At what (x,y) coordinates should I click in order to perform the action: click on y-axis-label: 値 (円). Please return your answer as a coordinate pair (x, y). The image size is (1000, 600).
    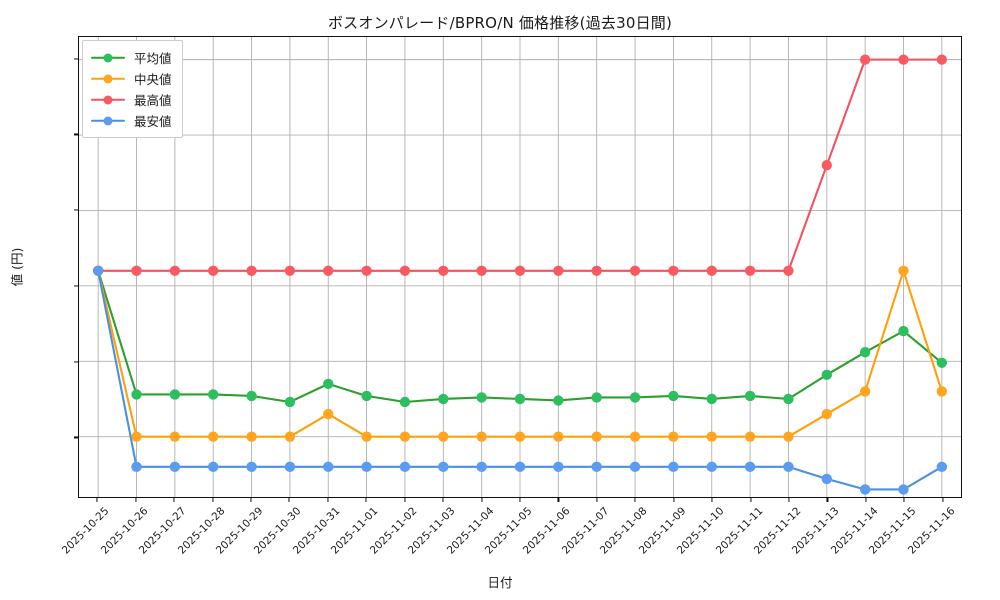
    Looking at the image, I should click on (17, 267).